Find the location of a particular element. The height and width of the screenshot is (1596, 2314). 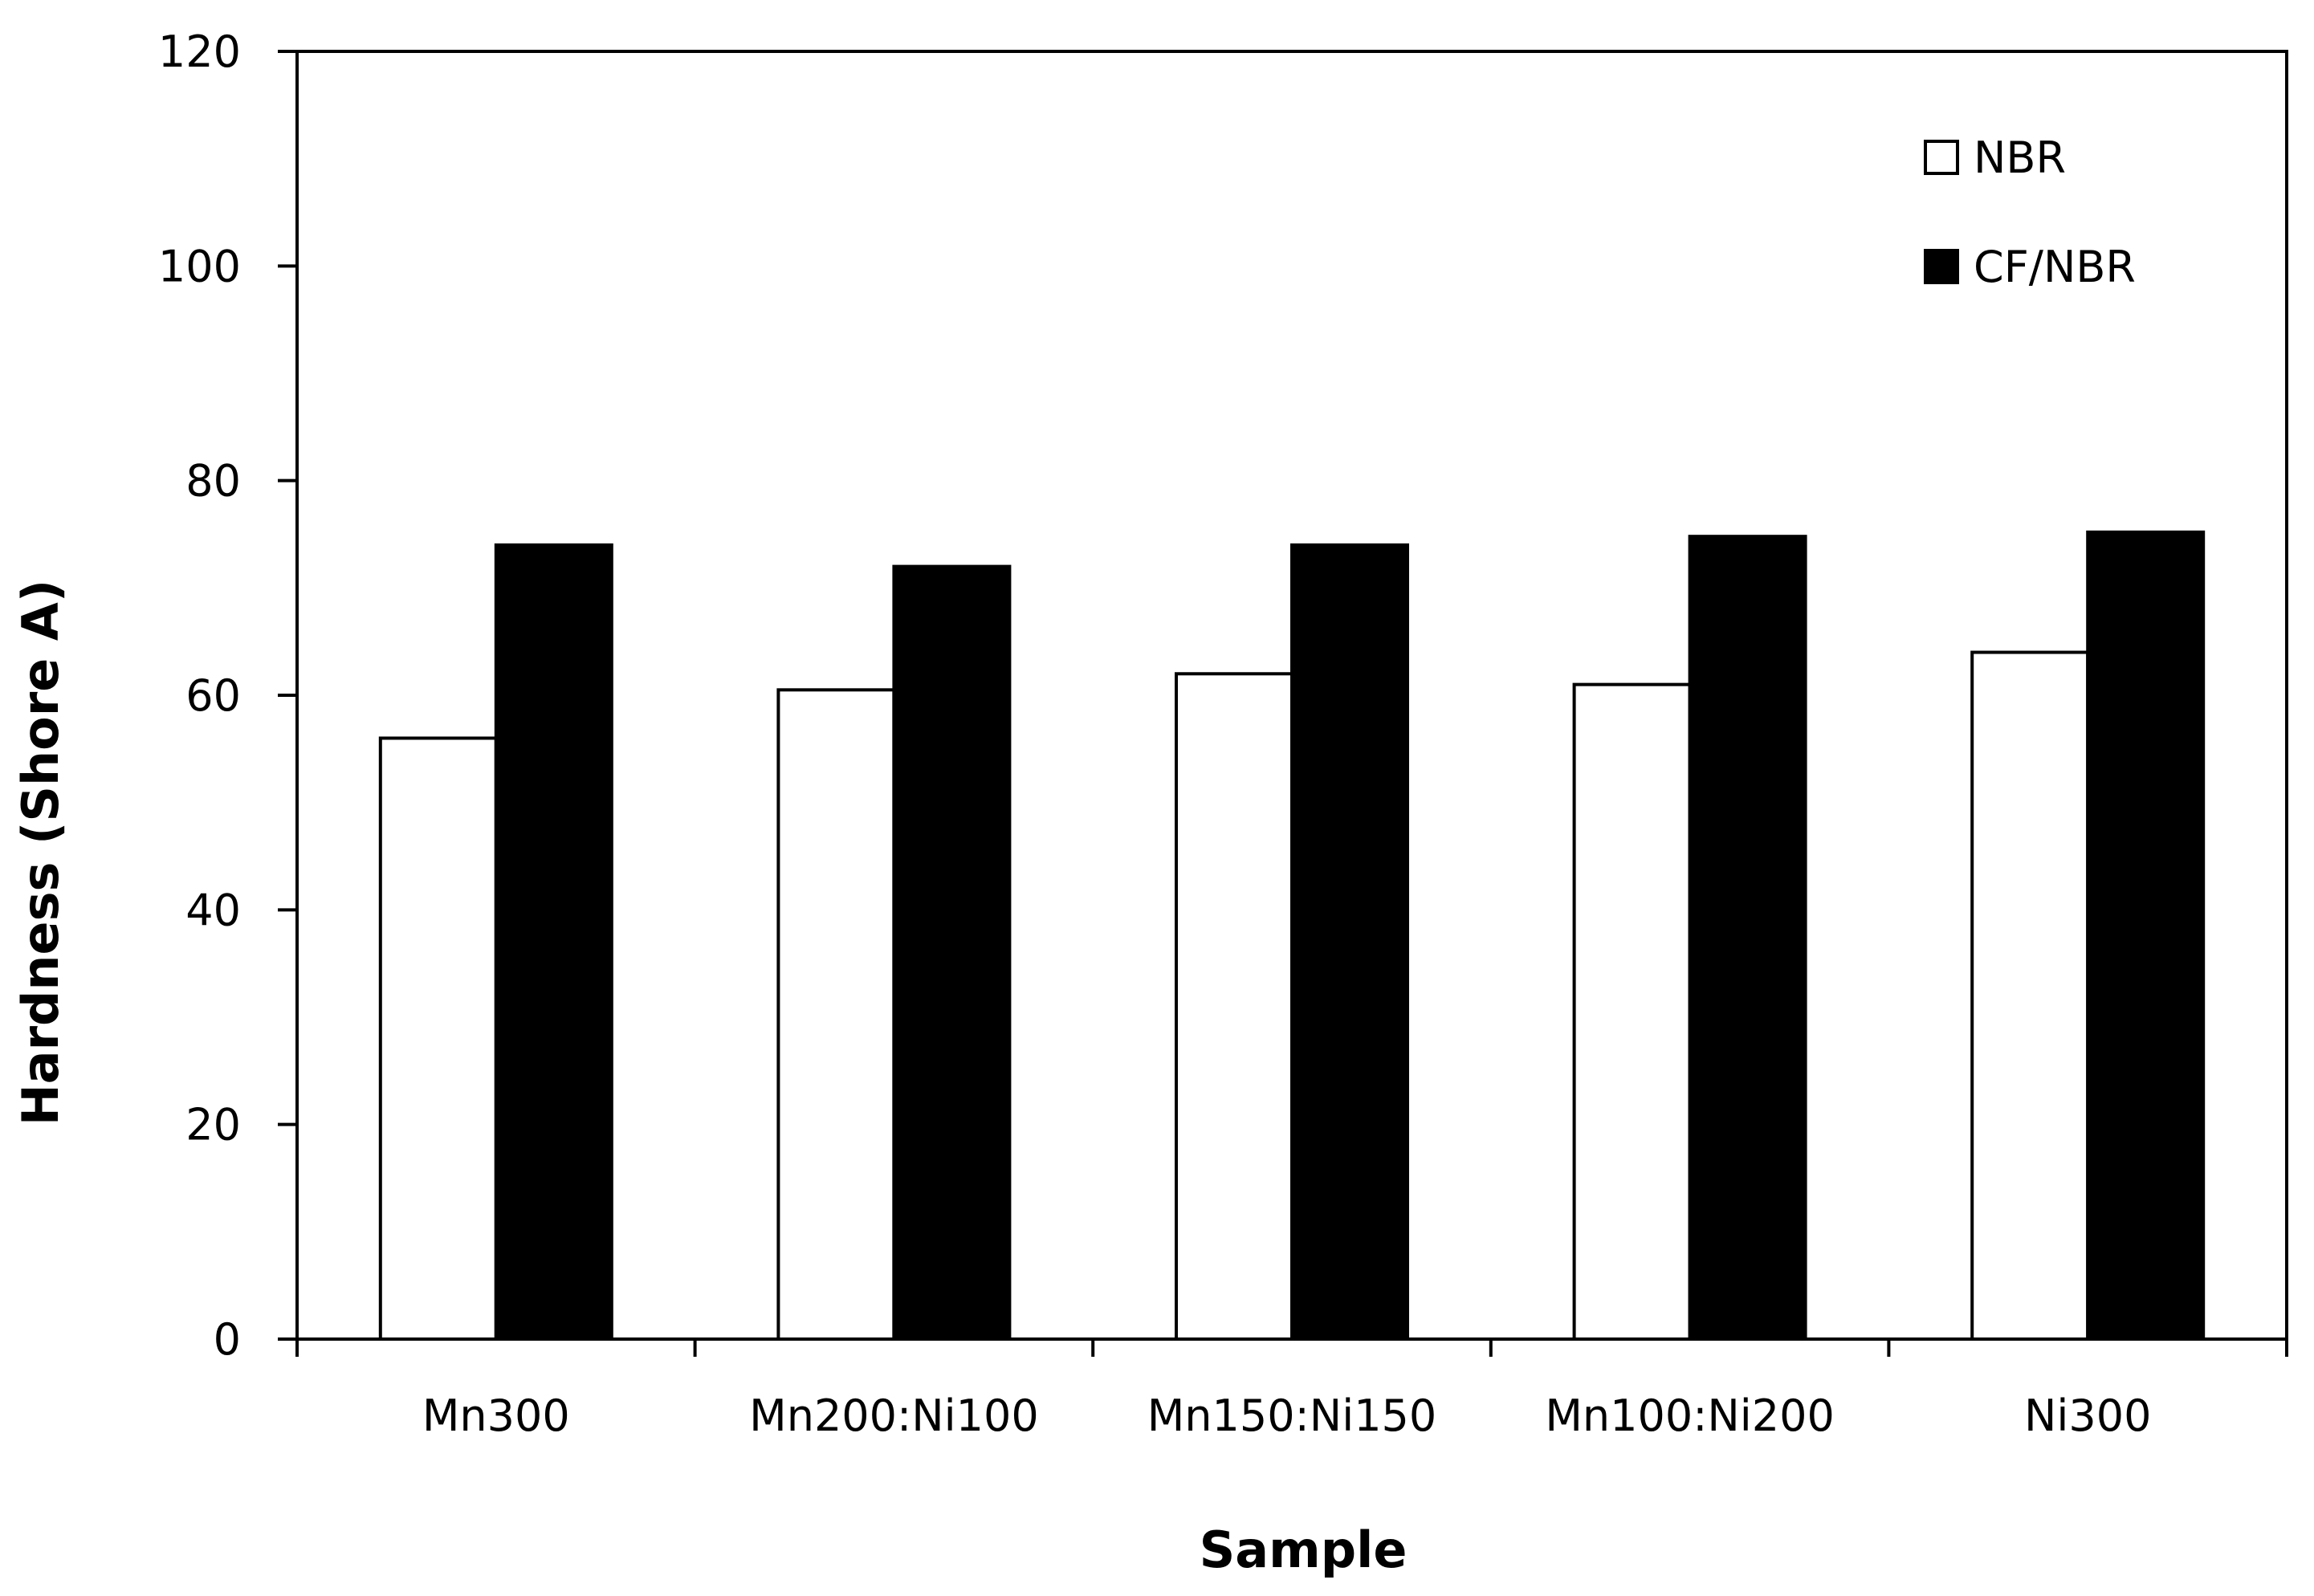

x-tick-label: Ni300 is located at coordinates (2087, 1416).